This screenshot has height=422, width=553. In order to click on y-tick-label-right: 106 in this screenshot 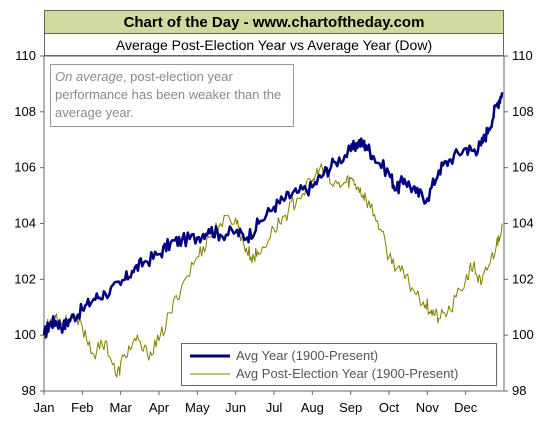, I will do `click(523, 167)`.